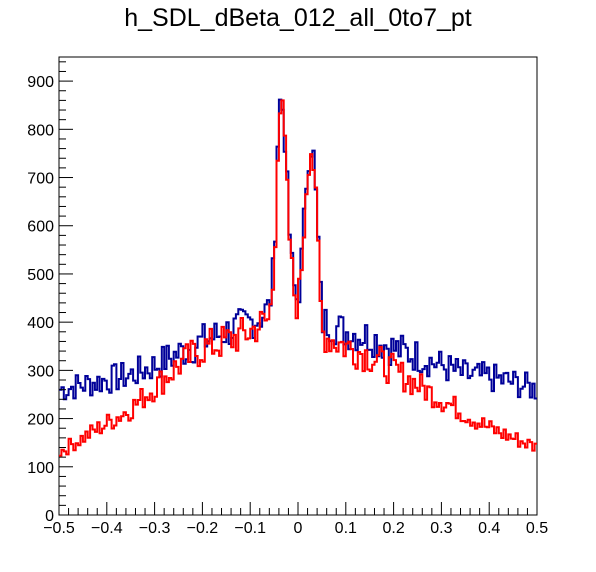  Describe the element at coordinates (107, 528) in the screenshot. I see `x-tick-label: −0.4` at that location.